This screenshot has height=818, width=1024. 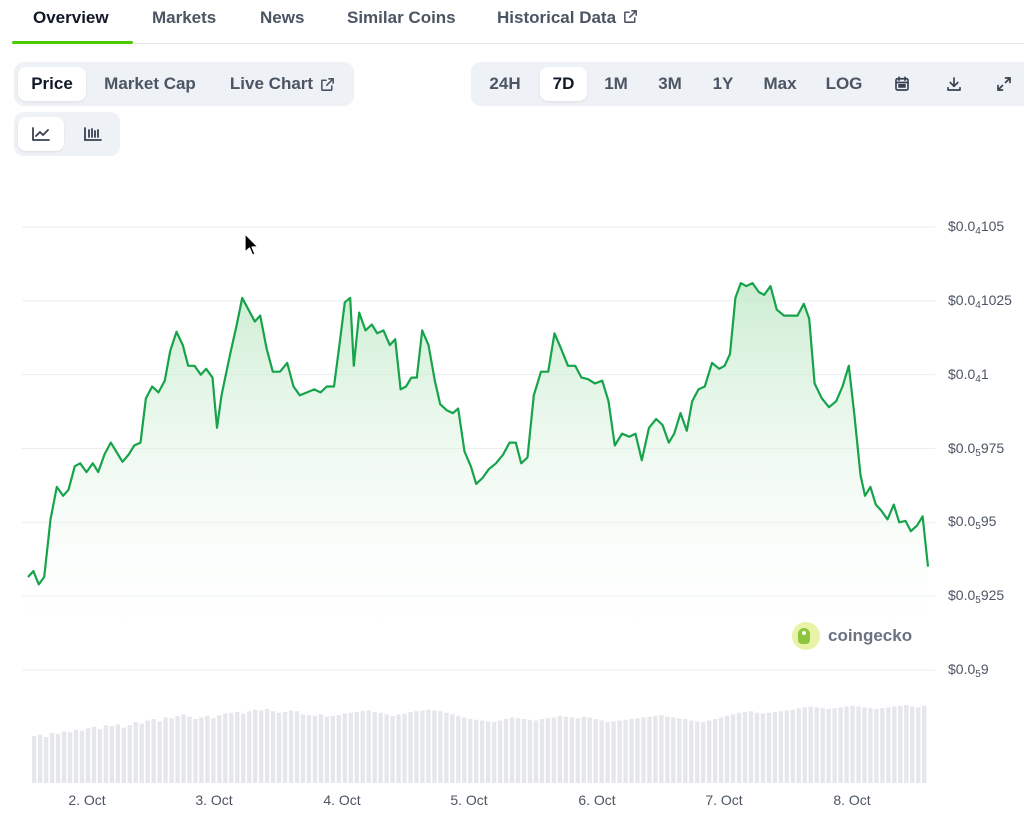 What do you see at coordinates (469, 800) in the screenshot?
I see `x-tick-label: 5. Oct` at bounding box center [469, 800].